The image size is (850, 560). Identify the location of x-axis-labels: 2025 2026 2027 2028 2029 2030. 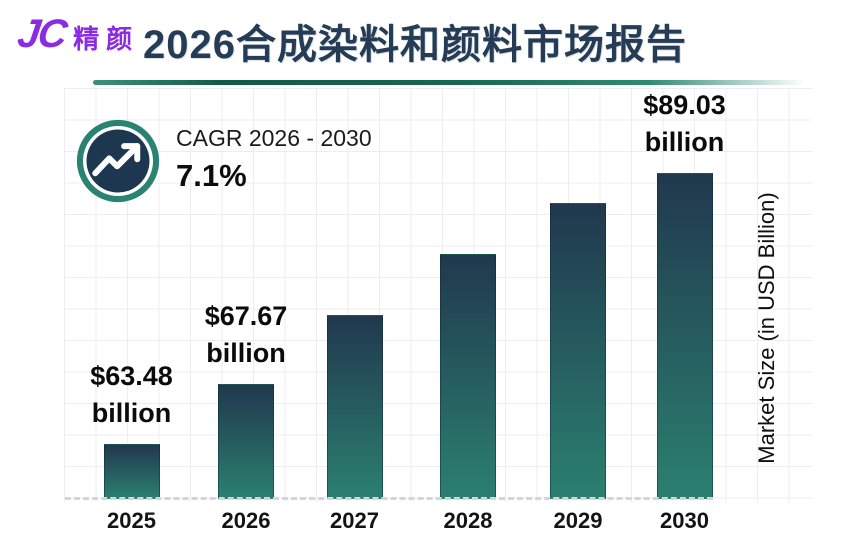
(438, 523).